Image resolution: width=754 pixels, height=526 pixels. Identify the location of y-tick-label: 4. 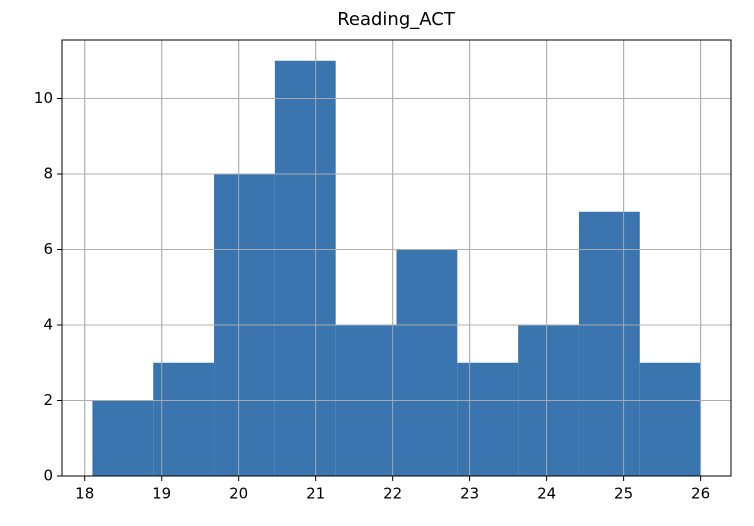
(48, 325).